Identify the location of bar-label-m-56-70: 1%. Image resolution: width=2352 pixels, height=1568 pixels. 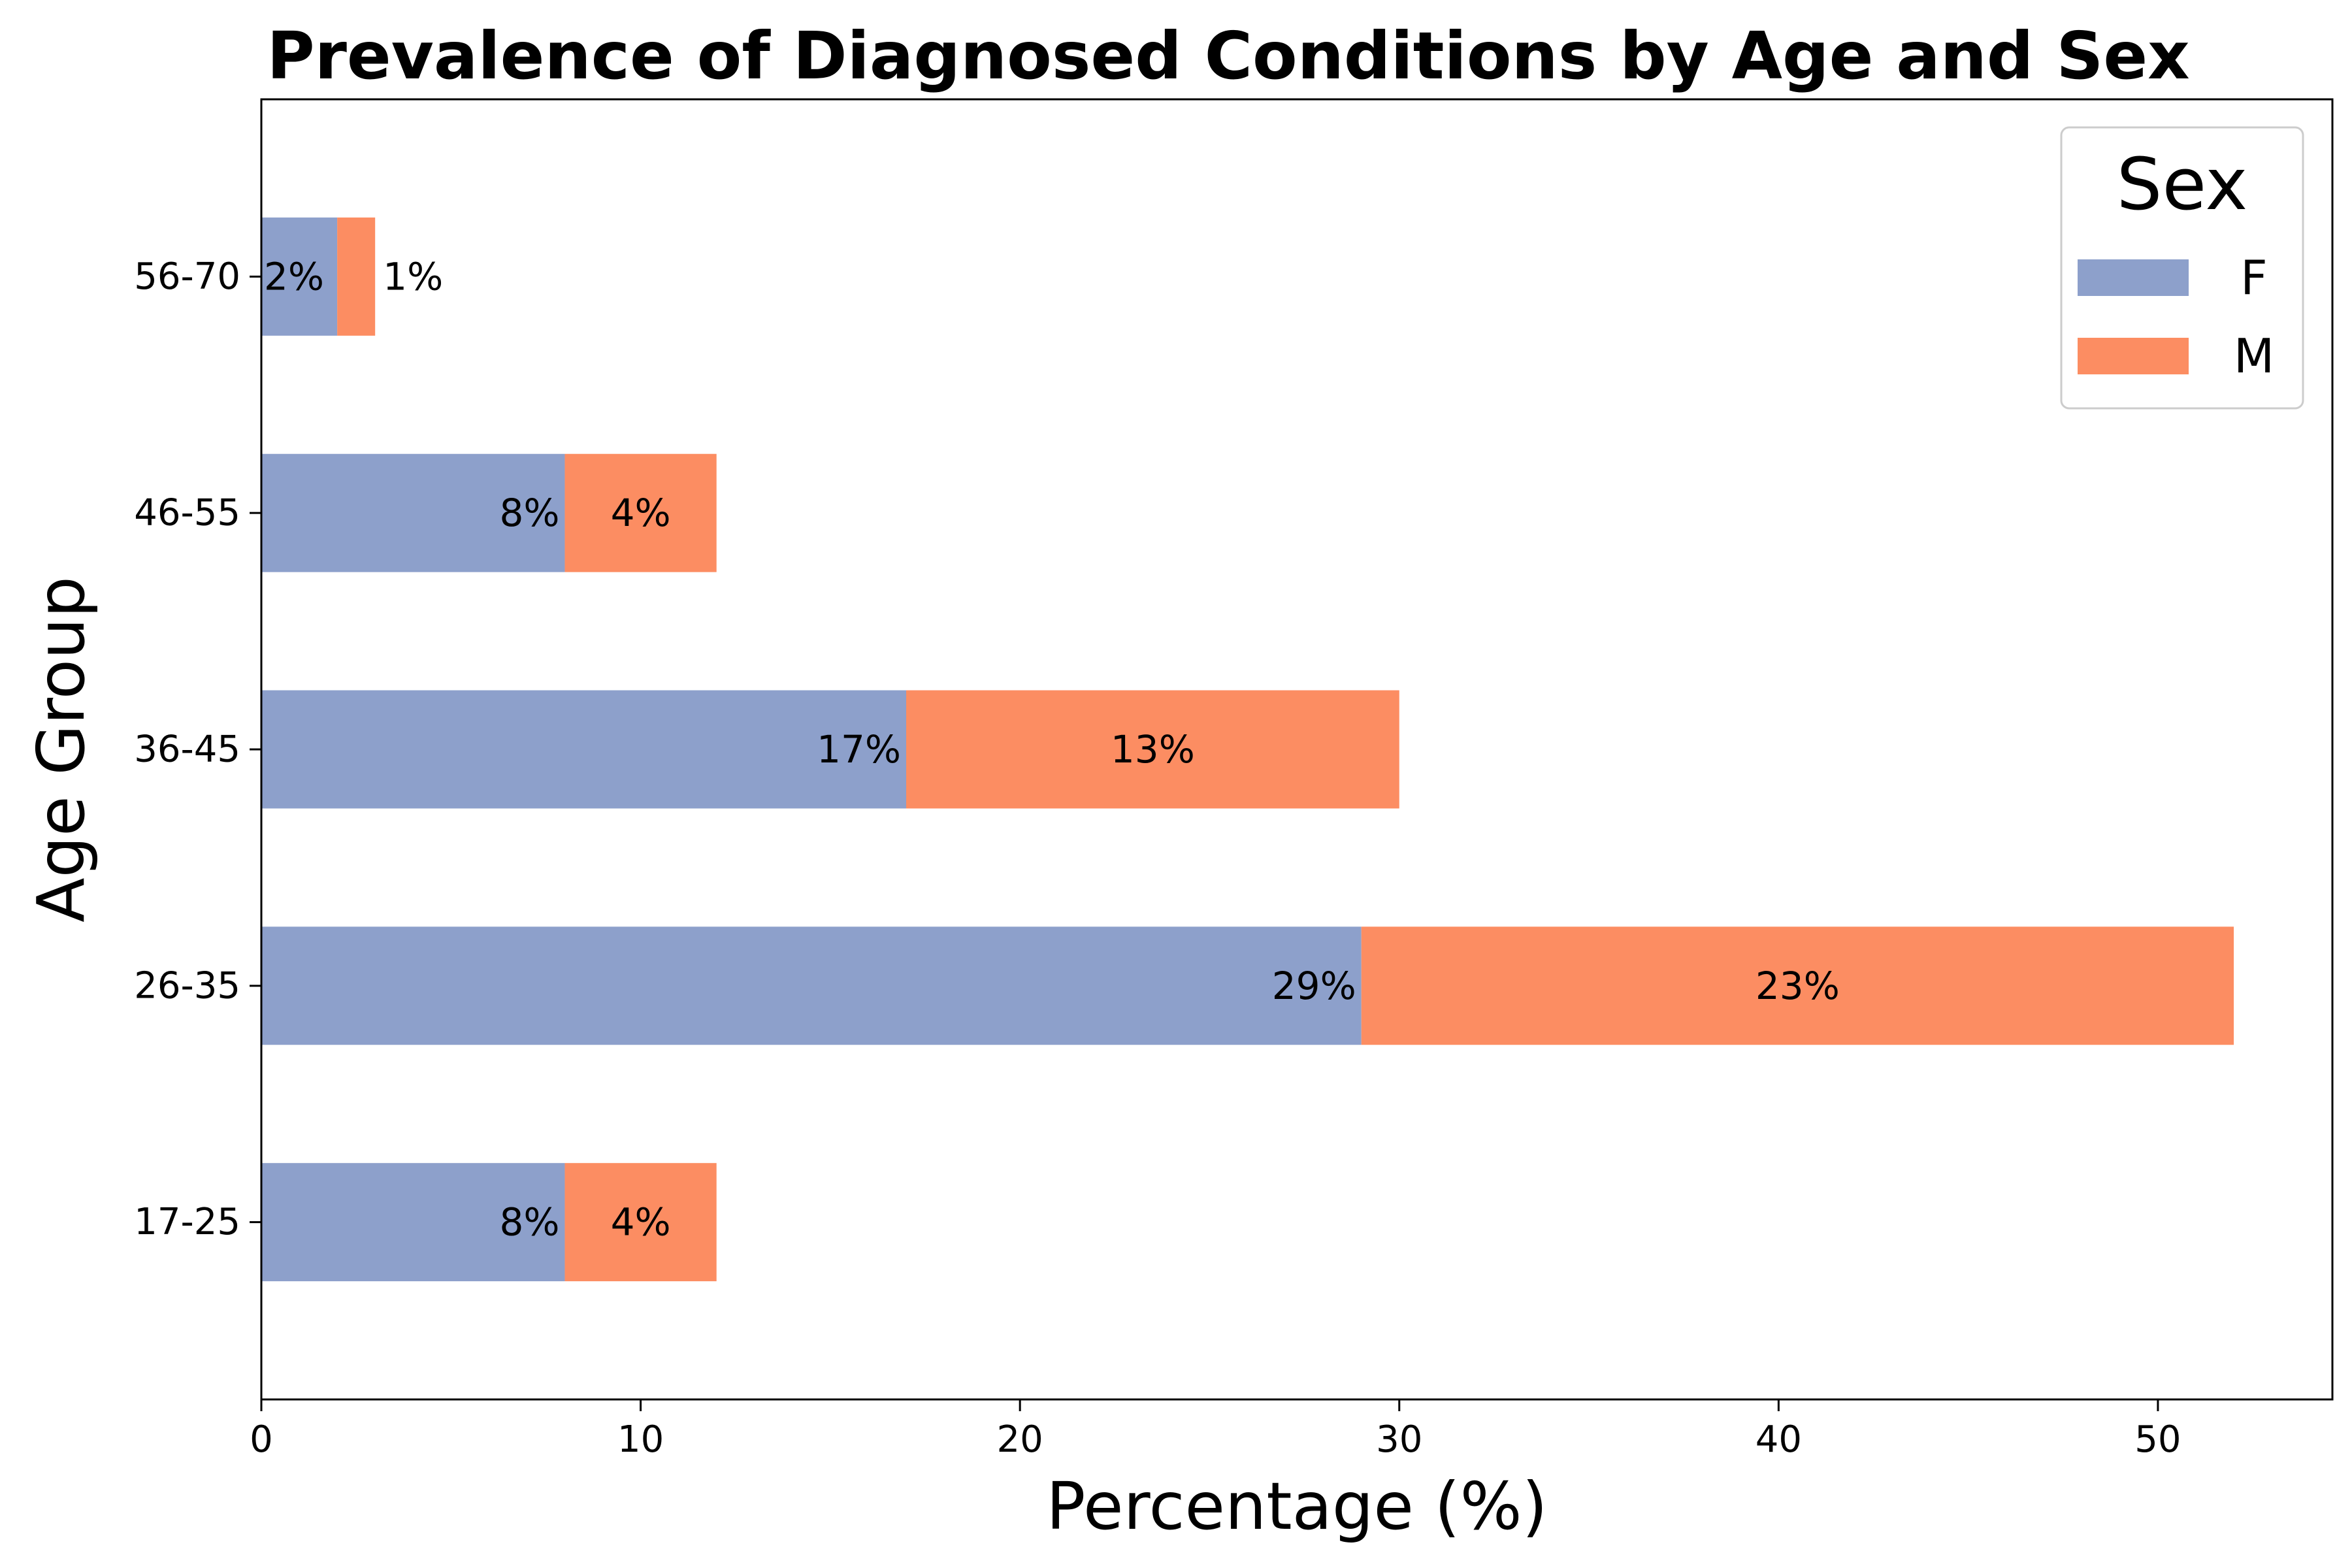
(413, 276).